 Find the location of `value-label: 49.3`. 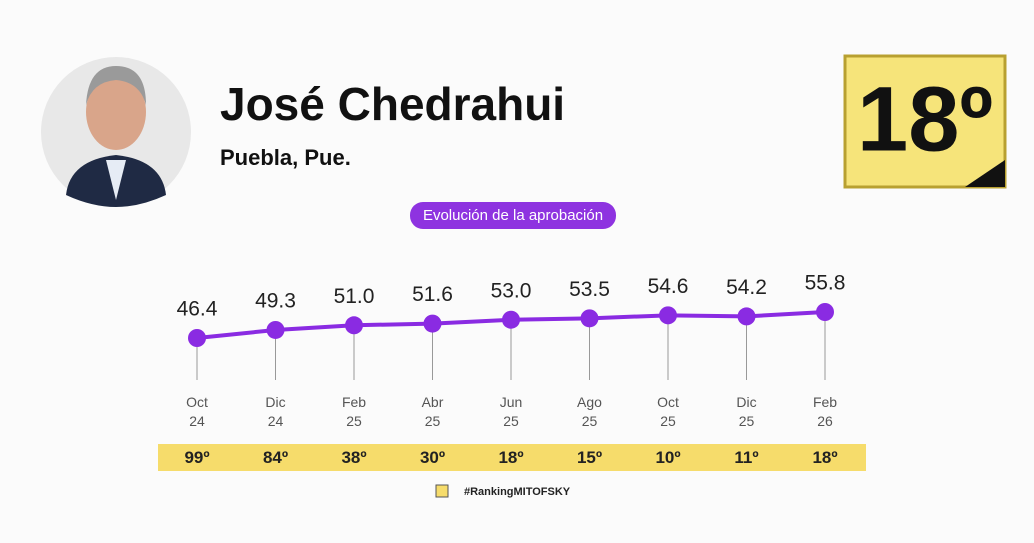

value-label: 49.3 is located at coordinates (275, 301).